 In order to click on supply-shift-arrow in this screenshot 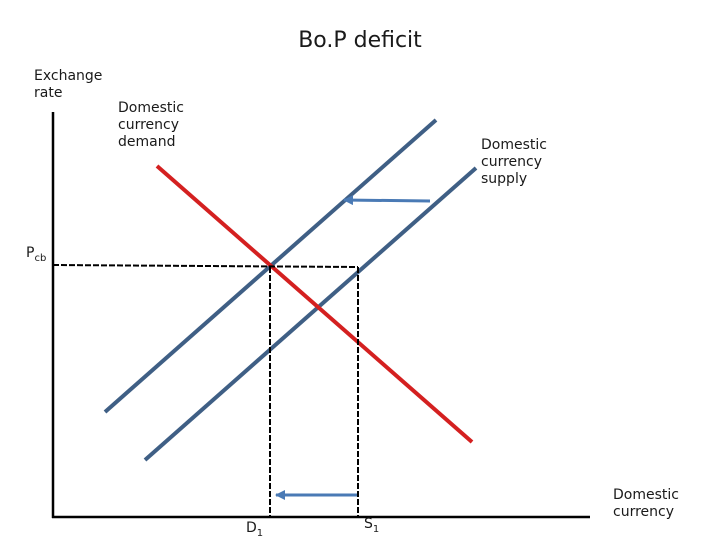, I will do `click(387, 200)`.